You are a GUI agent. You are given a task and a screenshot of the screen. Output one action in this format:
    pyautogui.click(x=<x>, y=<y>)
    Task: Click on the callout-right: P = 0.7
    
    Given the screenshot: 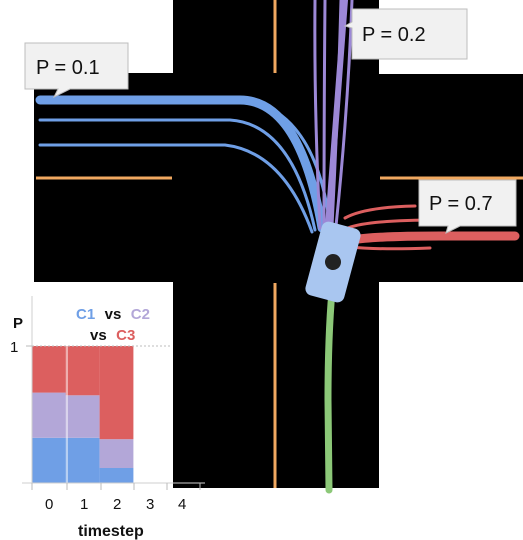 What is the action you would take?
    pyautogui.click(x=467, y=206)
    